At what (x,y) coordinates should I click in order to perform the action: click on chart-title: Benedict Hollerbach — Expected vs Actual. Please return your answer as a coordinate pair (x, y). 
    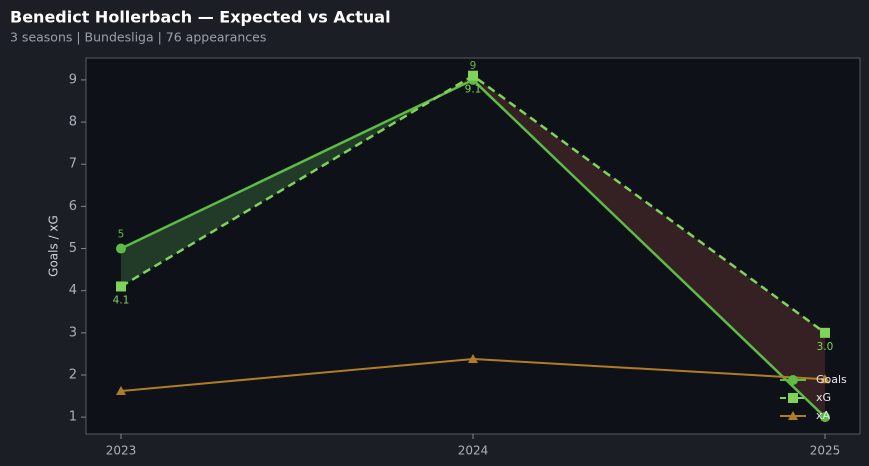
    Looking at the image, I should click on (200, 17).